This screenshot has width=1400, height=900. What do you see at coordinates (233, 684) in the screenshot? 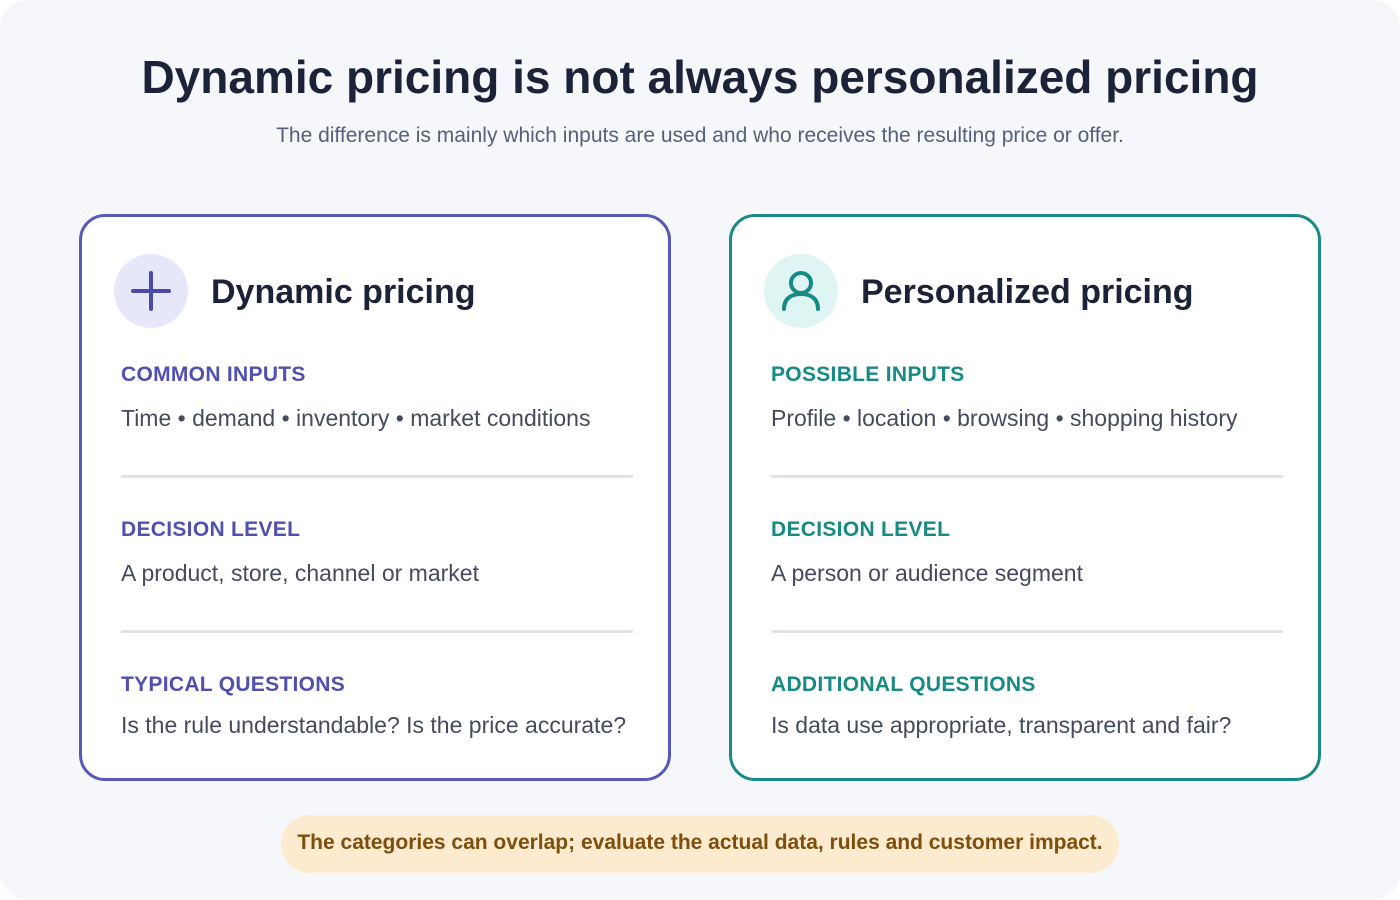
I see `section-label-questions: TYPICAL QUESTIONS` at bounding box center [233, 684].